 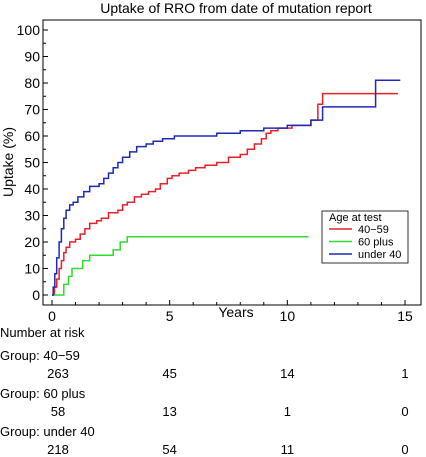 What do you see at coordinates (379, 255) in the screenshot?
I see `legend-entry: under 40` at bounding box center [379, 255].